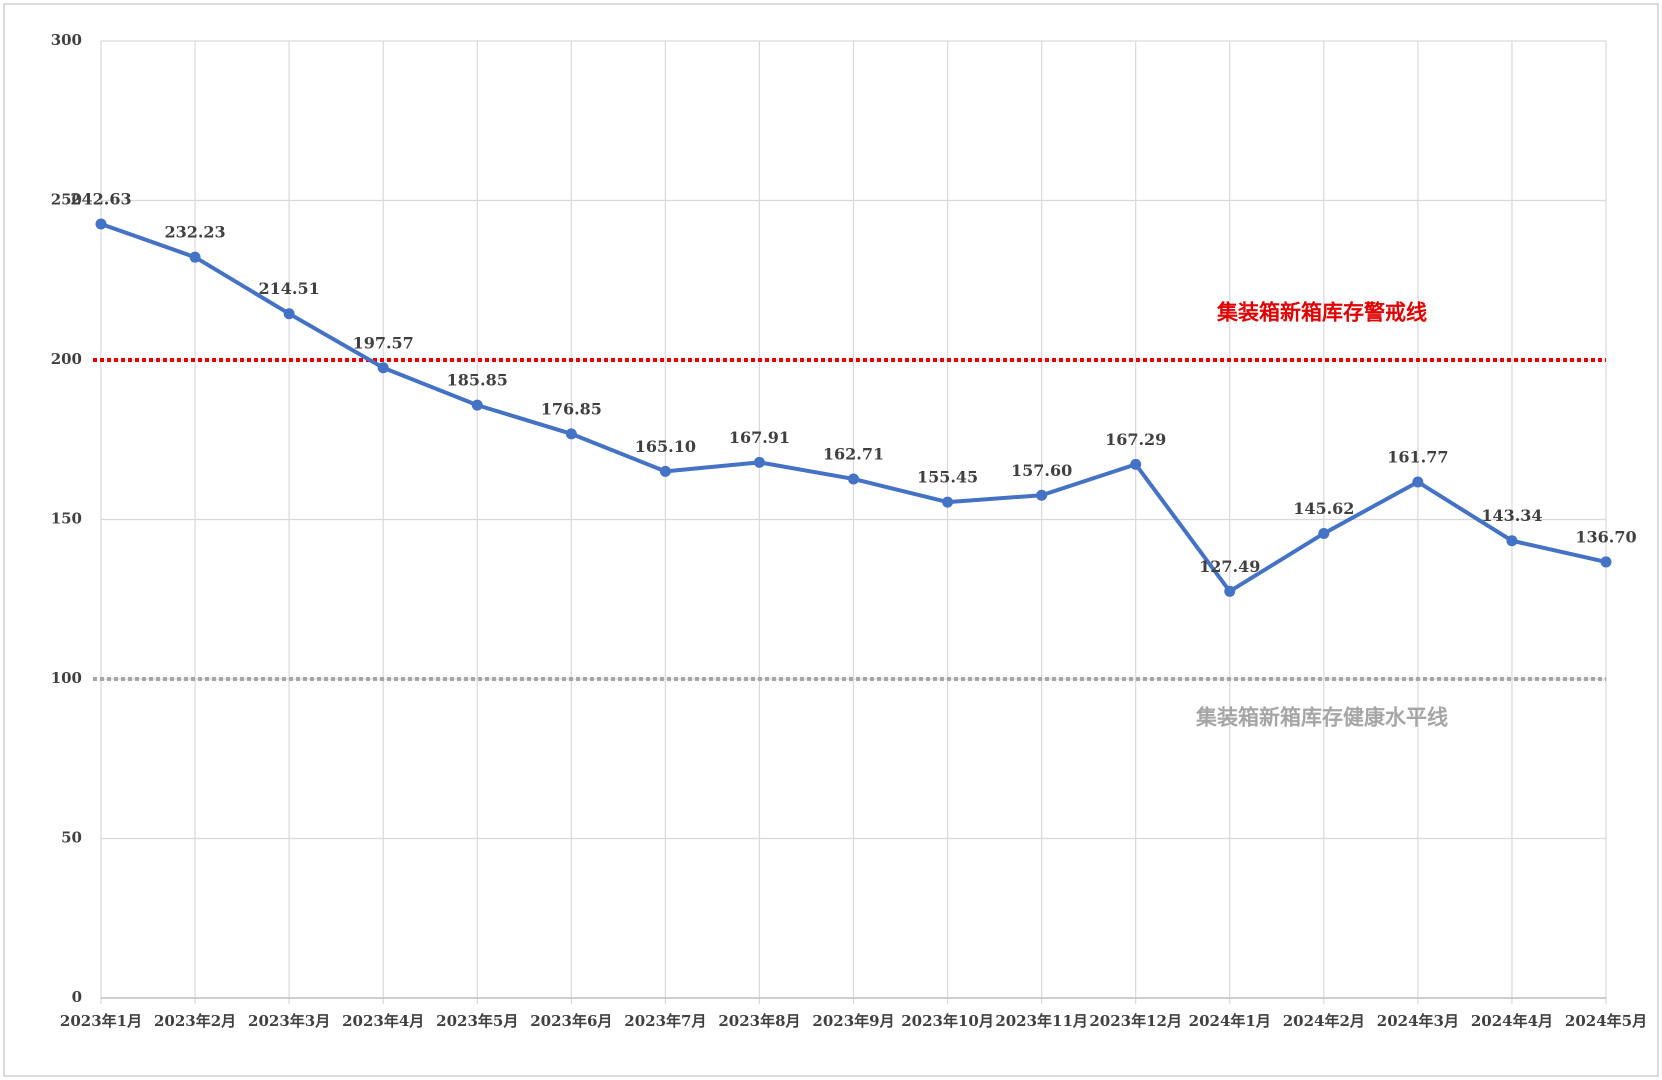 This screenshot has height=1080, width=1662. What do you see at coordinates (77, 997) in the screenshot?
I see `y-tick-label: 0` at bounding box center [77, 997].